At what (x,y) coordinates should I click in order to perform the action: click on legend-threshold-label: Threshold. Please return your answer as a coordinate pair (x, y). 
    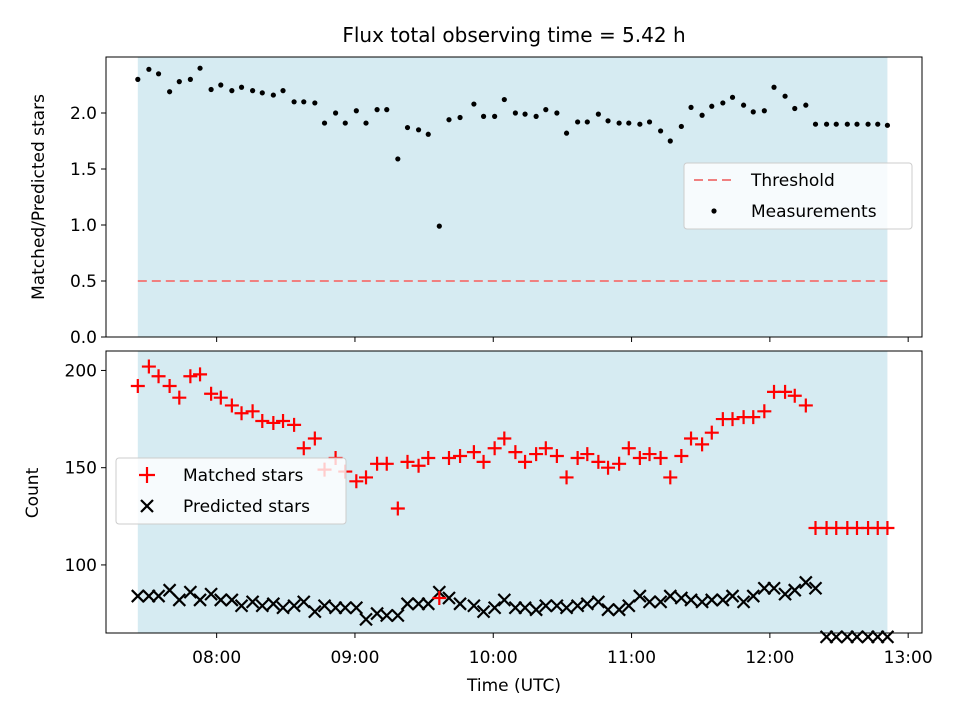
    Looking at the image, I should click on (792, 181).